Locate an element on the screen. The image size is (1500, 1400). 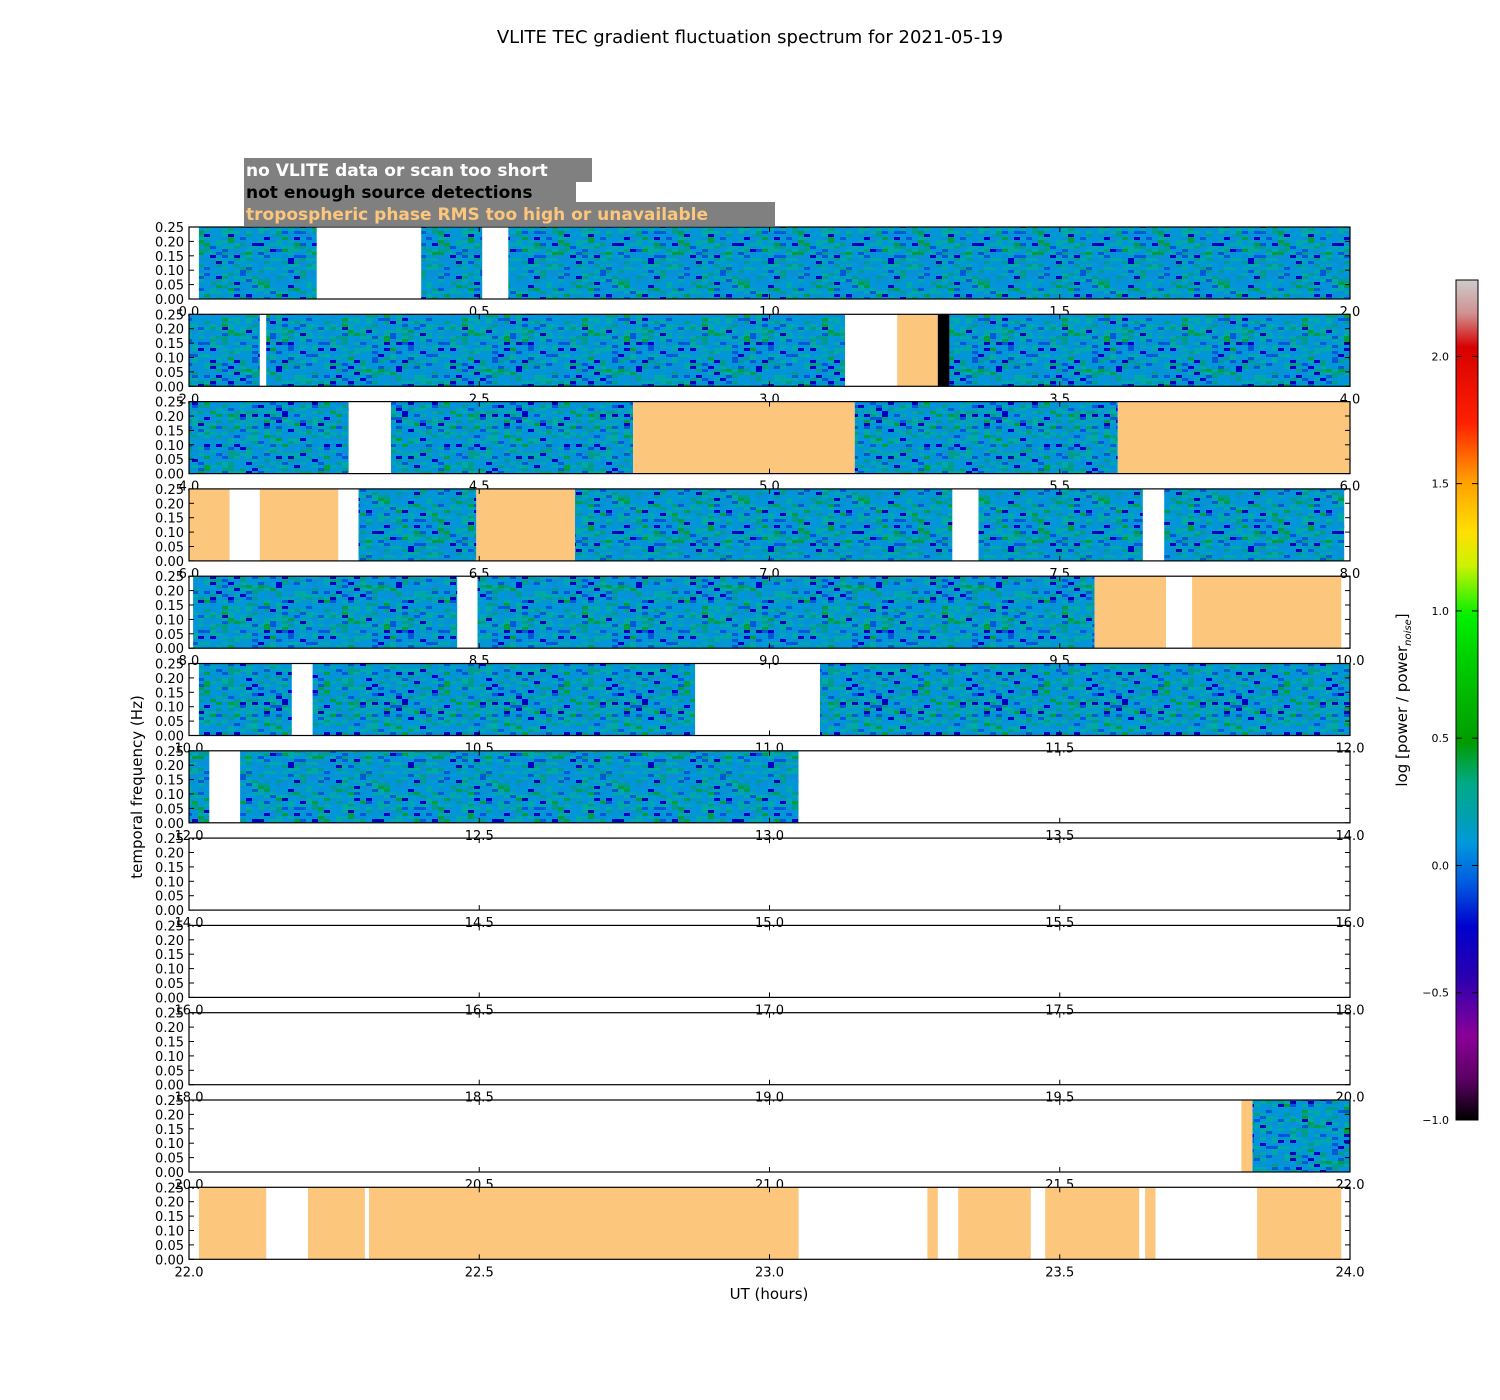
x-tick-label: 22.0 is located at coordinates (189, 1272).